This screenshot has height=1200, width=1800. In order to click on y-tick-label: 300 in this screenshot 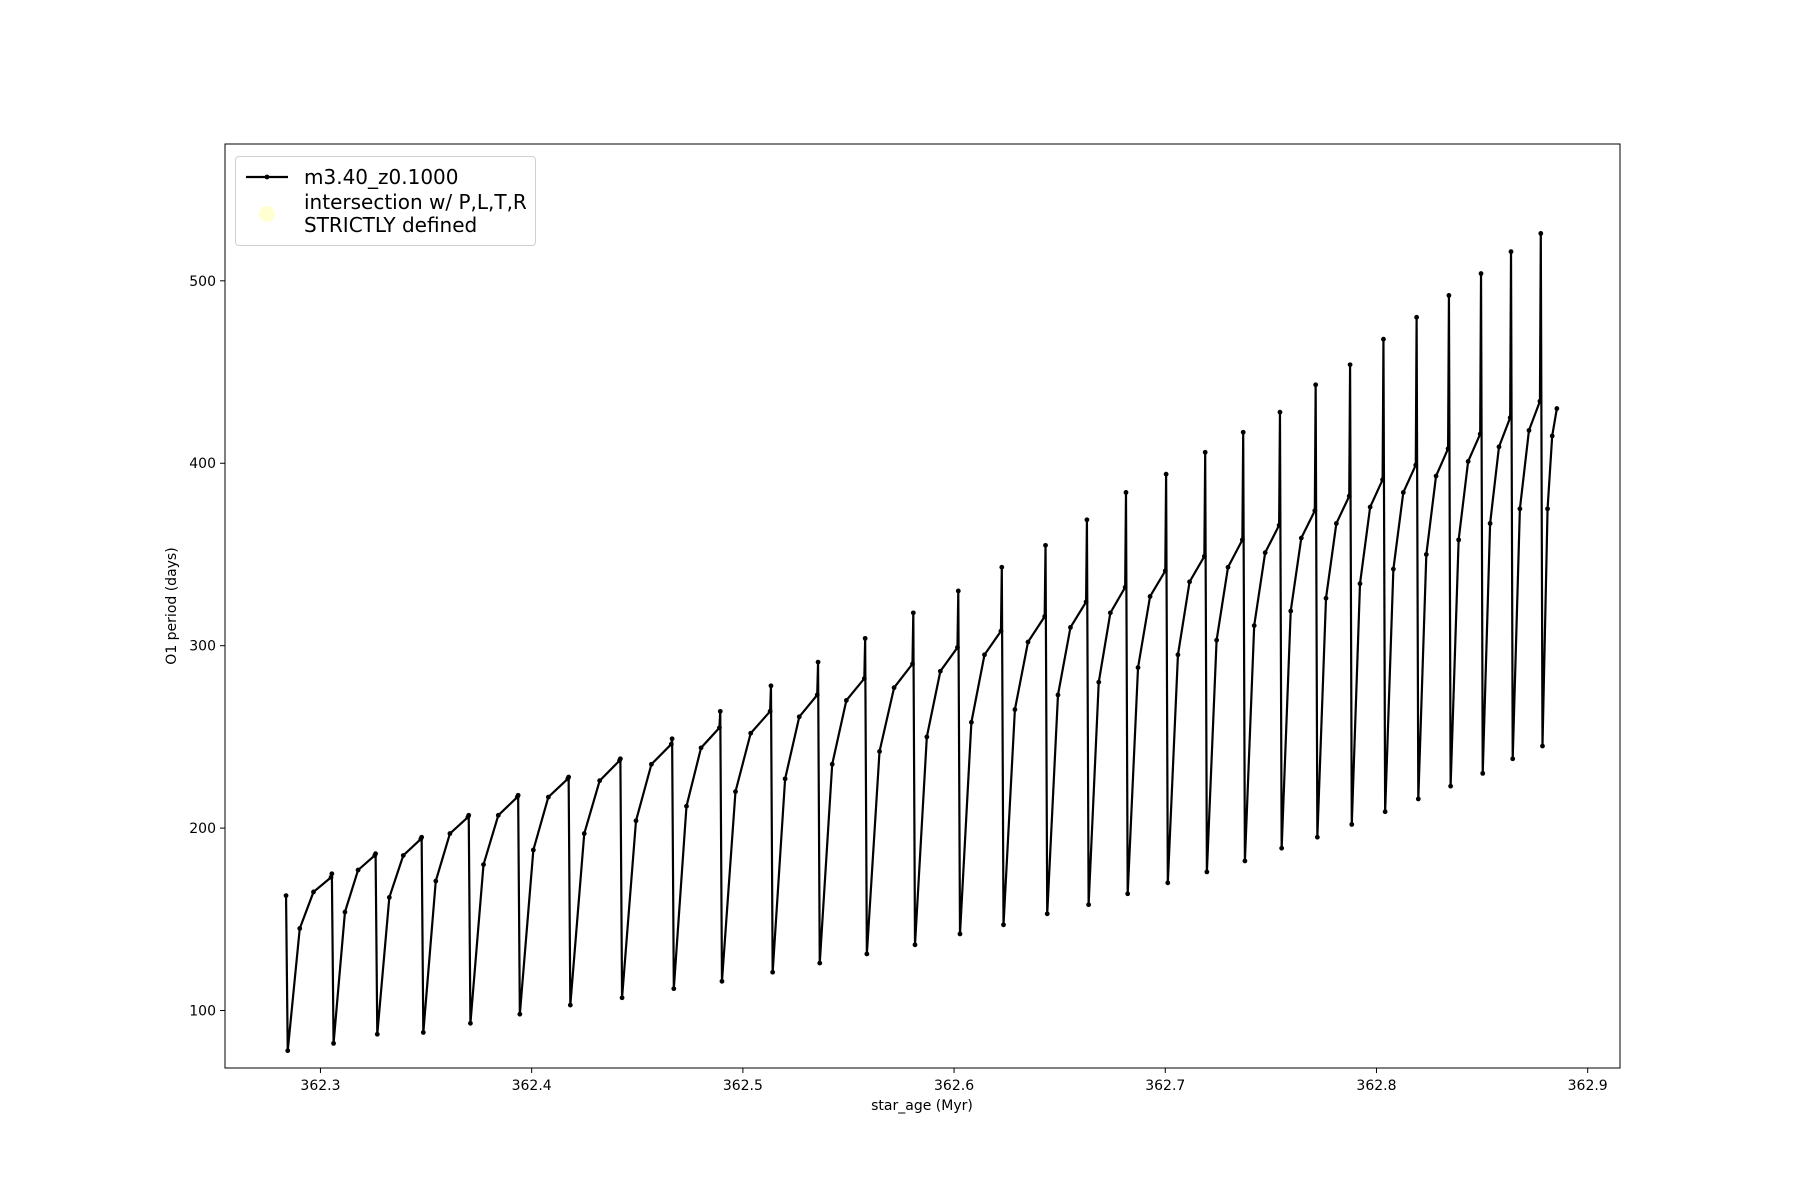, I will do `click(202, 647)`.